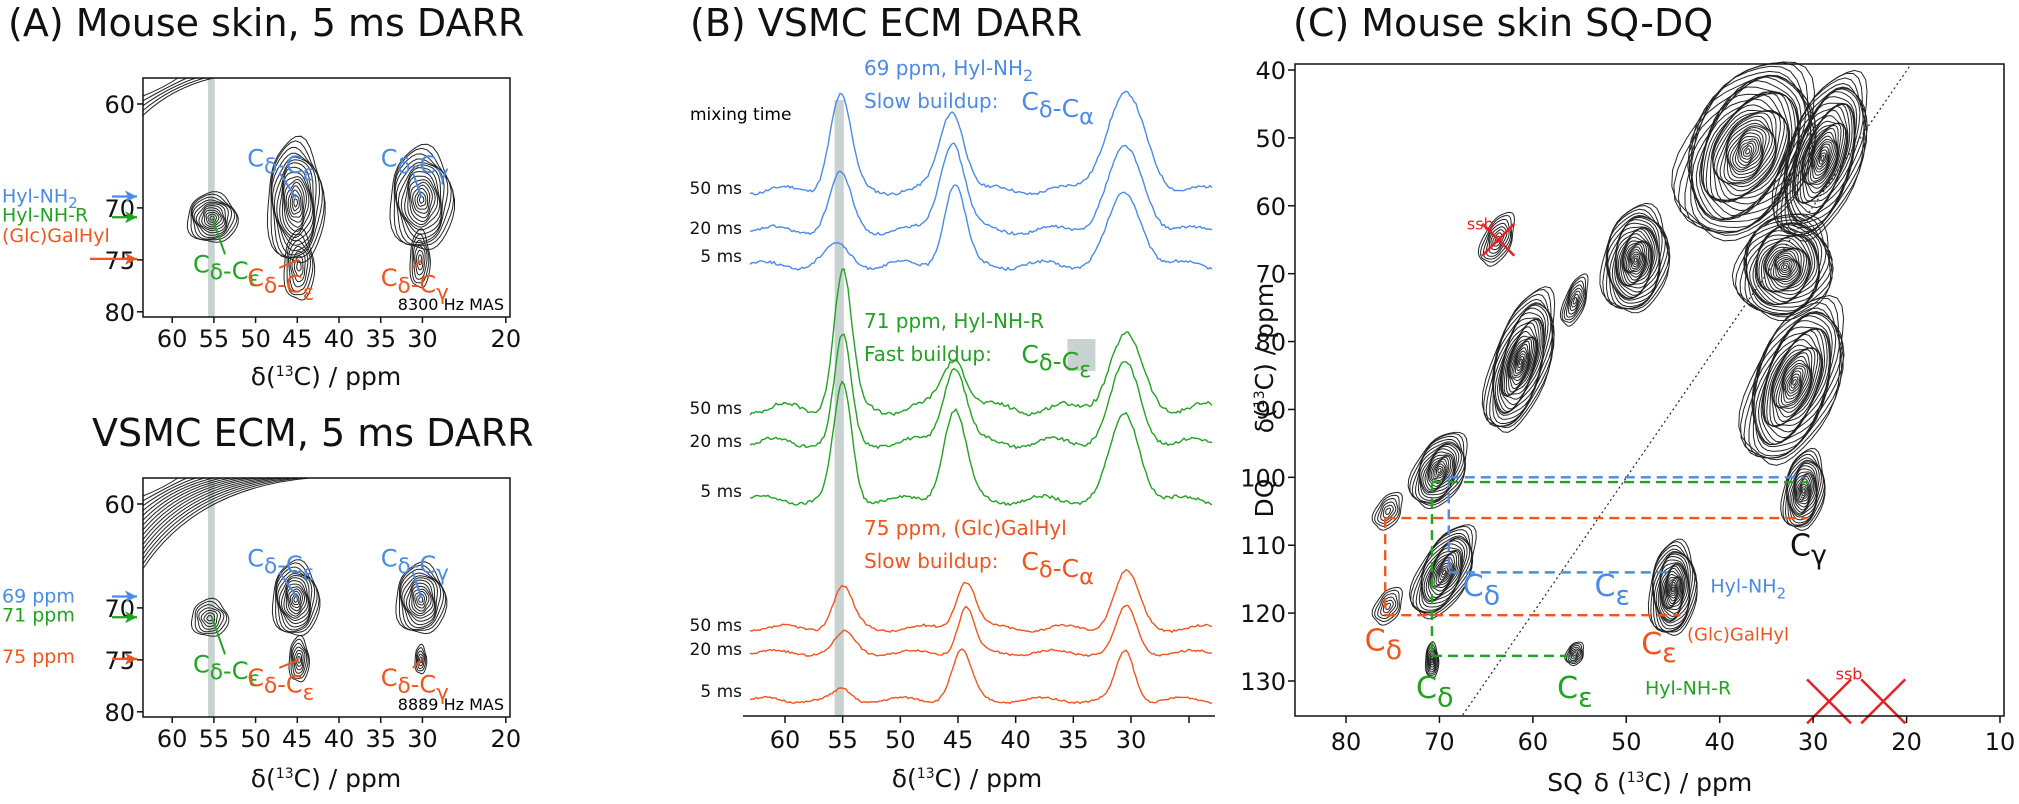  Describe the element at coordinates (1086, 577) in the screenshot. I see `subscript: α` at that location.